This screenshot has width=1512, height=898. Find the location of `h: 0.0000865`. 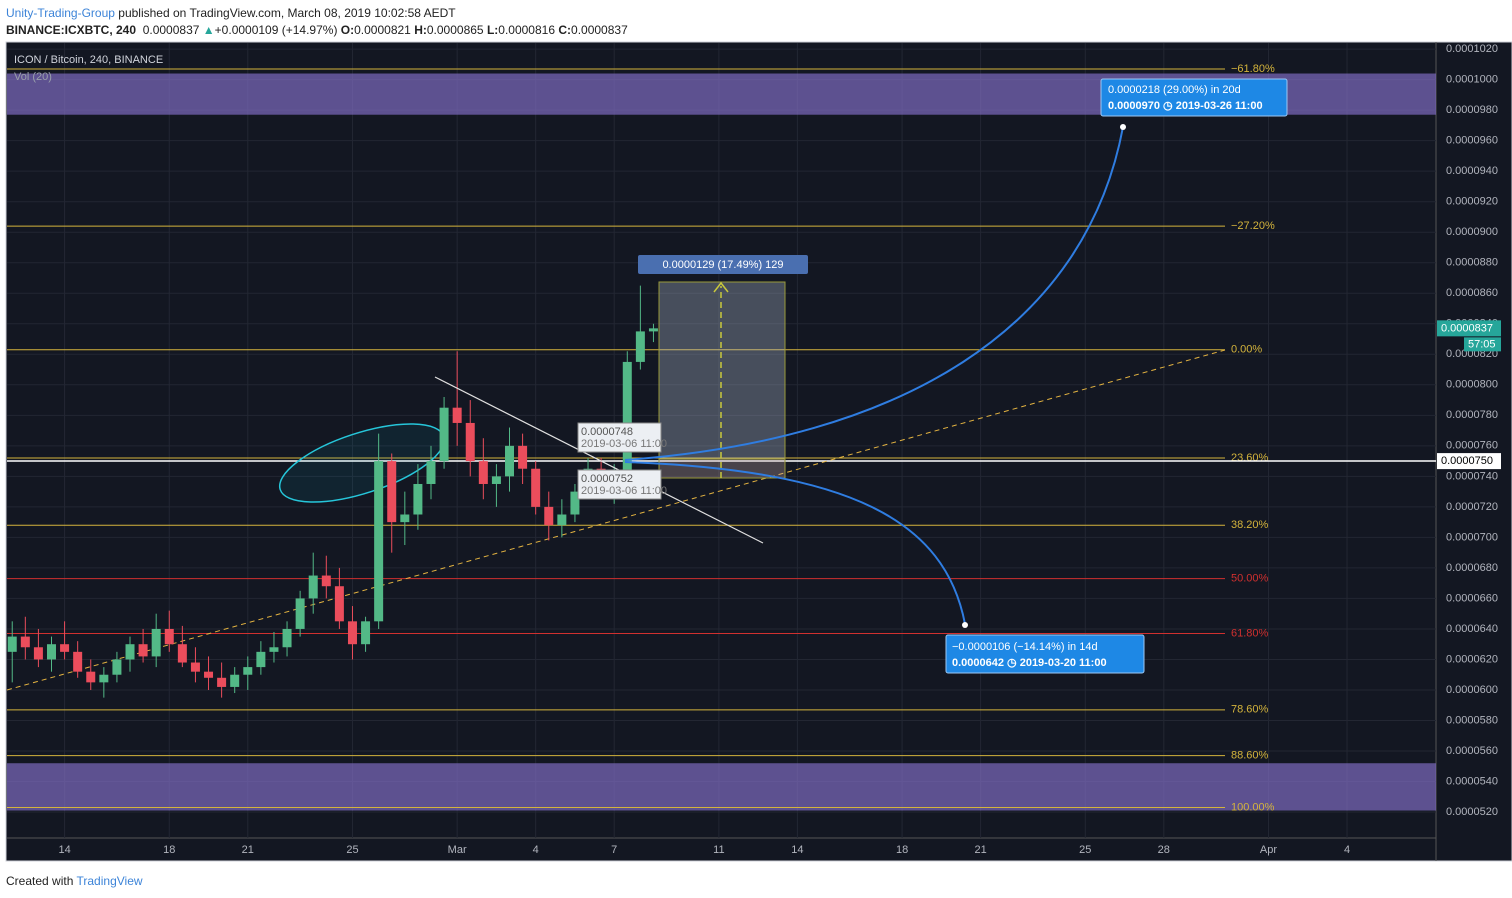

h: 0.0000865 is located at coordinates (455, 30).